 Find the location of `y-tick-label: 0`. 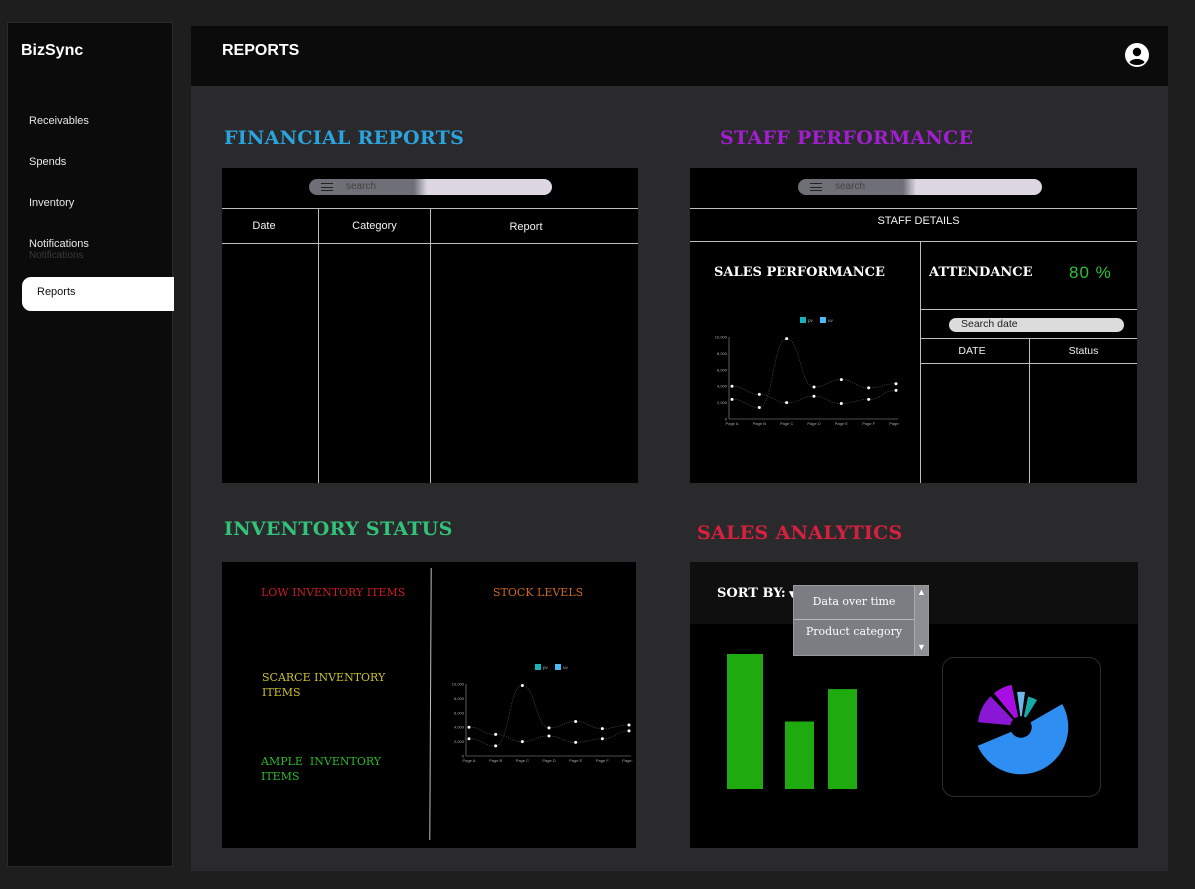

y-tick-label: 0 is located at coordinates (463, 756).